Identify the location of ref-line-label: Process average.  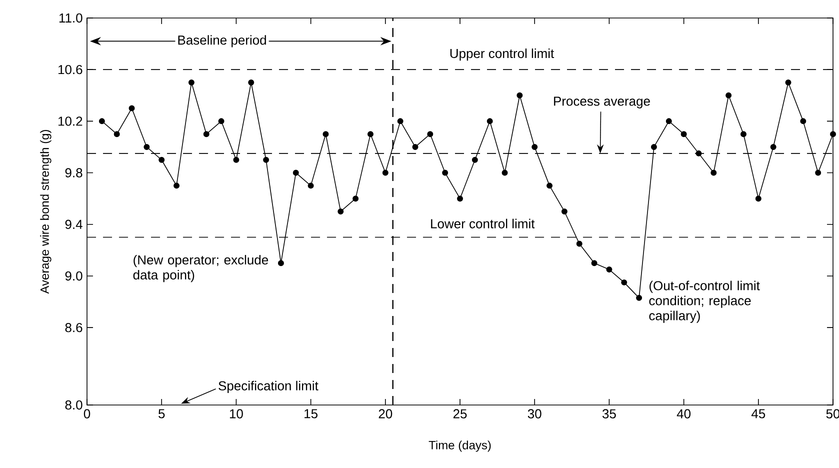
(602, 102).